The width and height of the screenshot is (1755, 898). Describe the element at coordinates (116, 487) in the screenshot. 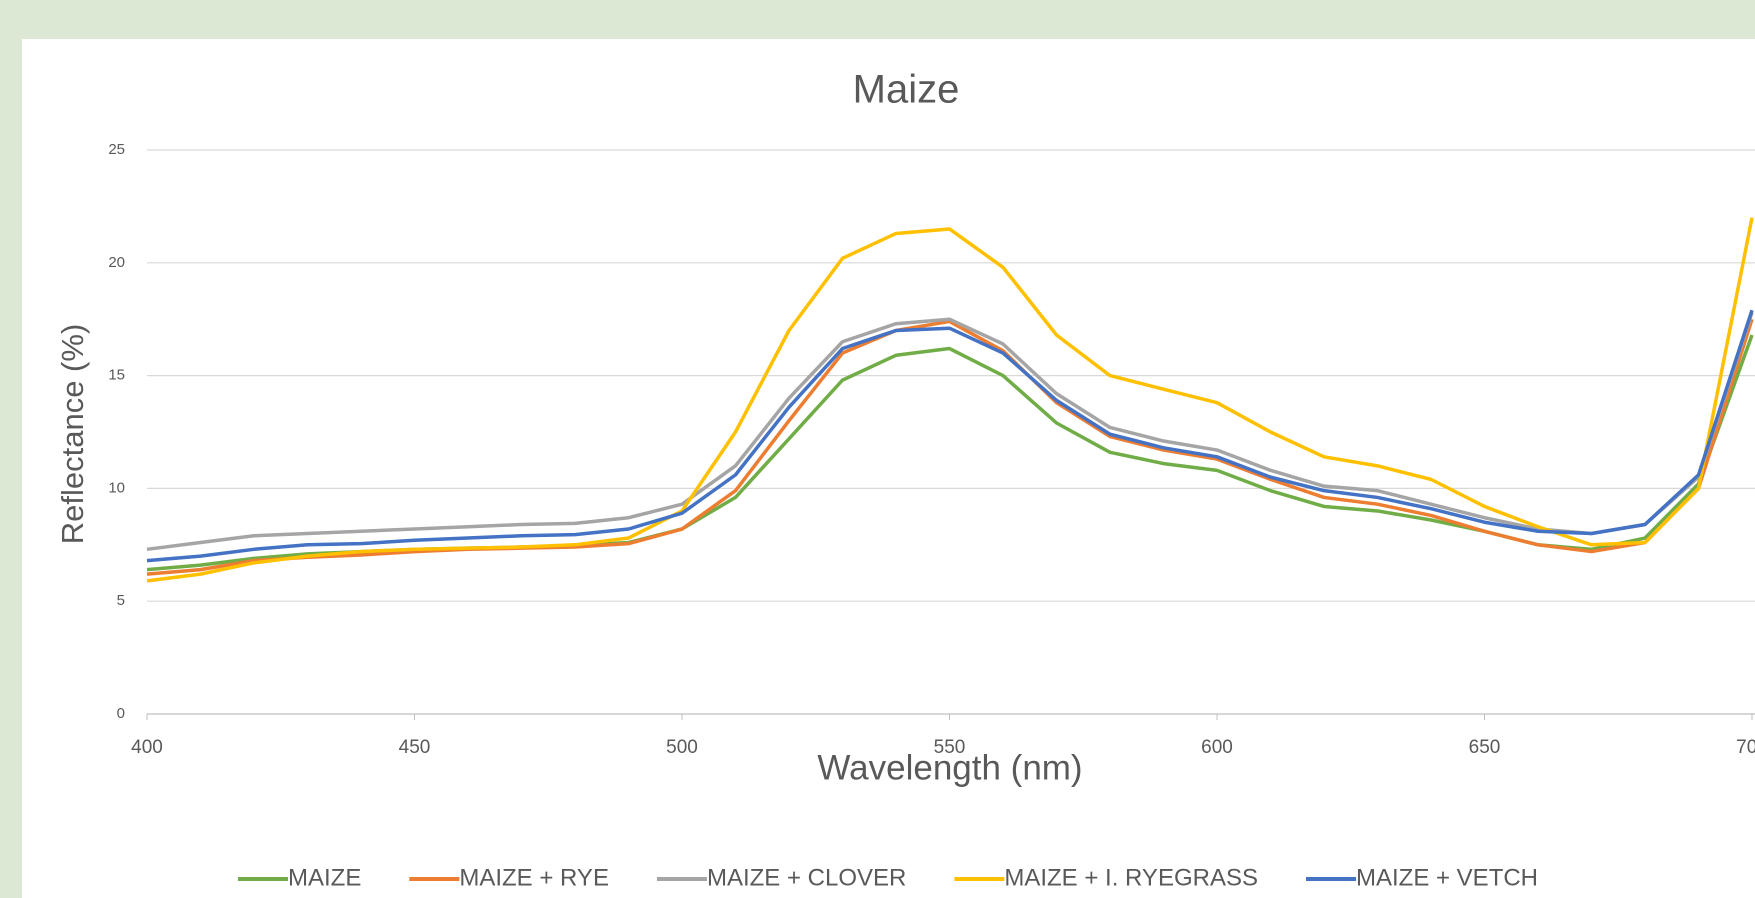

I see `y-tick-label: 10` at that location.